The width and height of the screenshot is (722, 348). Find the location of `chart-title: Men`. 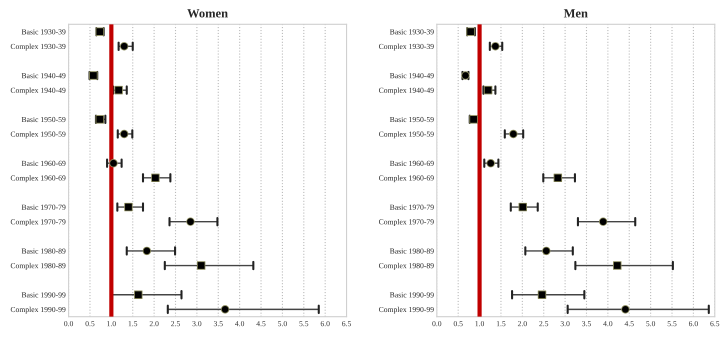

chart-title: Men is located at coordinates (576, 13).